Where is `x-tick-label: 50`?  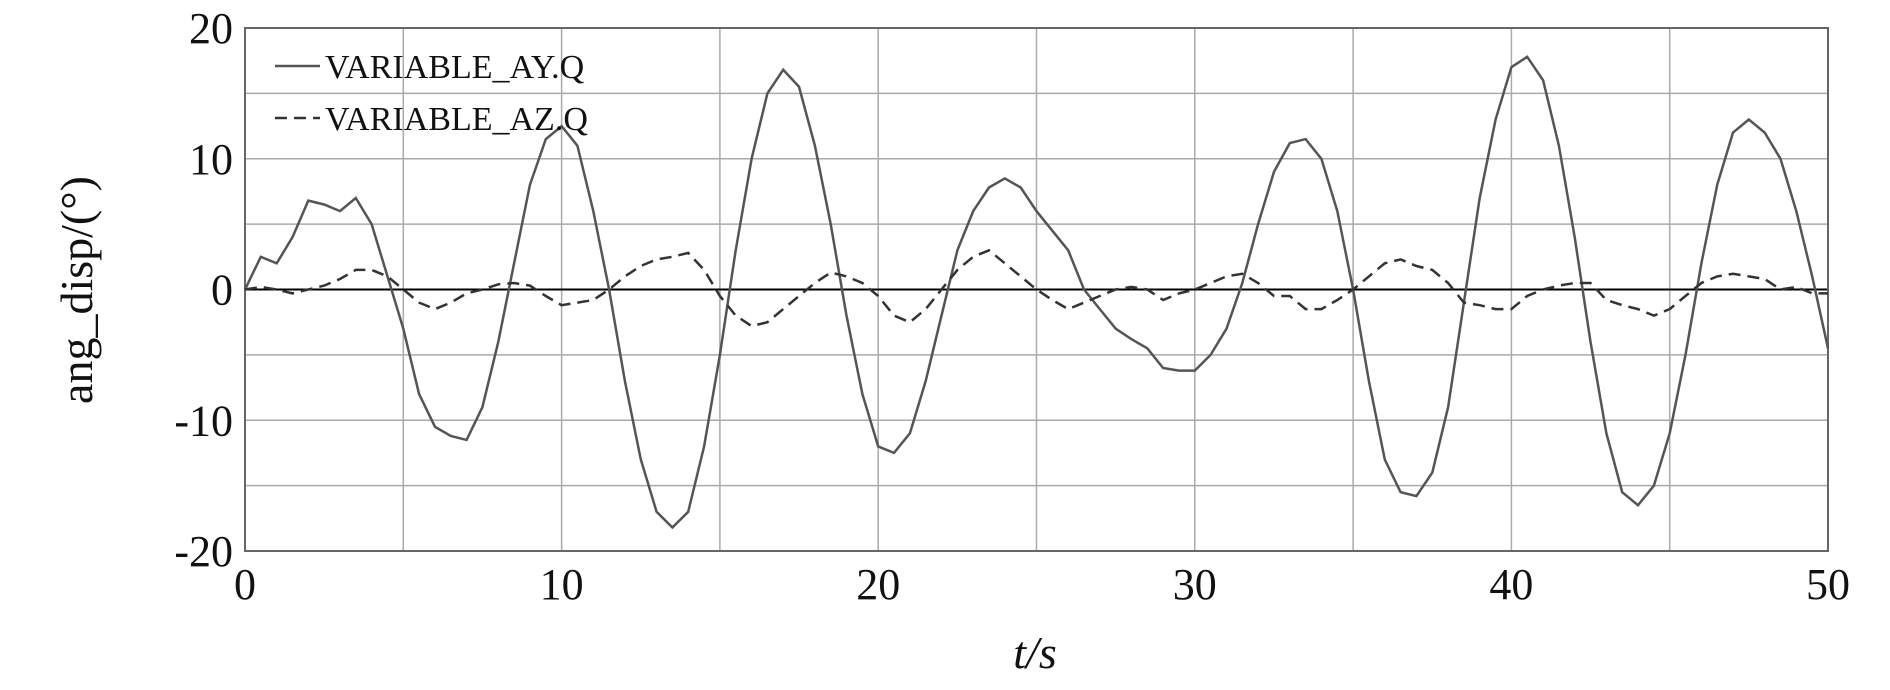 x-tick-label: 50 is located at coordinates (1828, 584).